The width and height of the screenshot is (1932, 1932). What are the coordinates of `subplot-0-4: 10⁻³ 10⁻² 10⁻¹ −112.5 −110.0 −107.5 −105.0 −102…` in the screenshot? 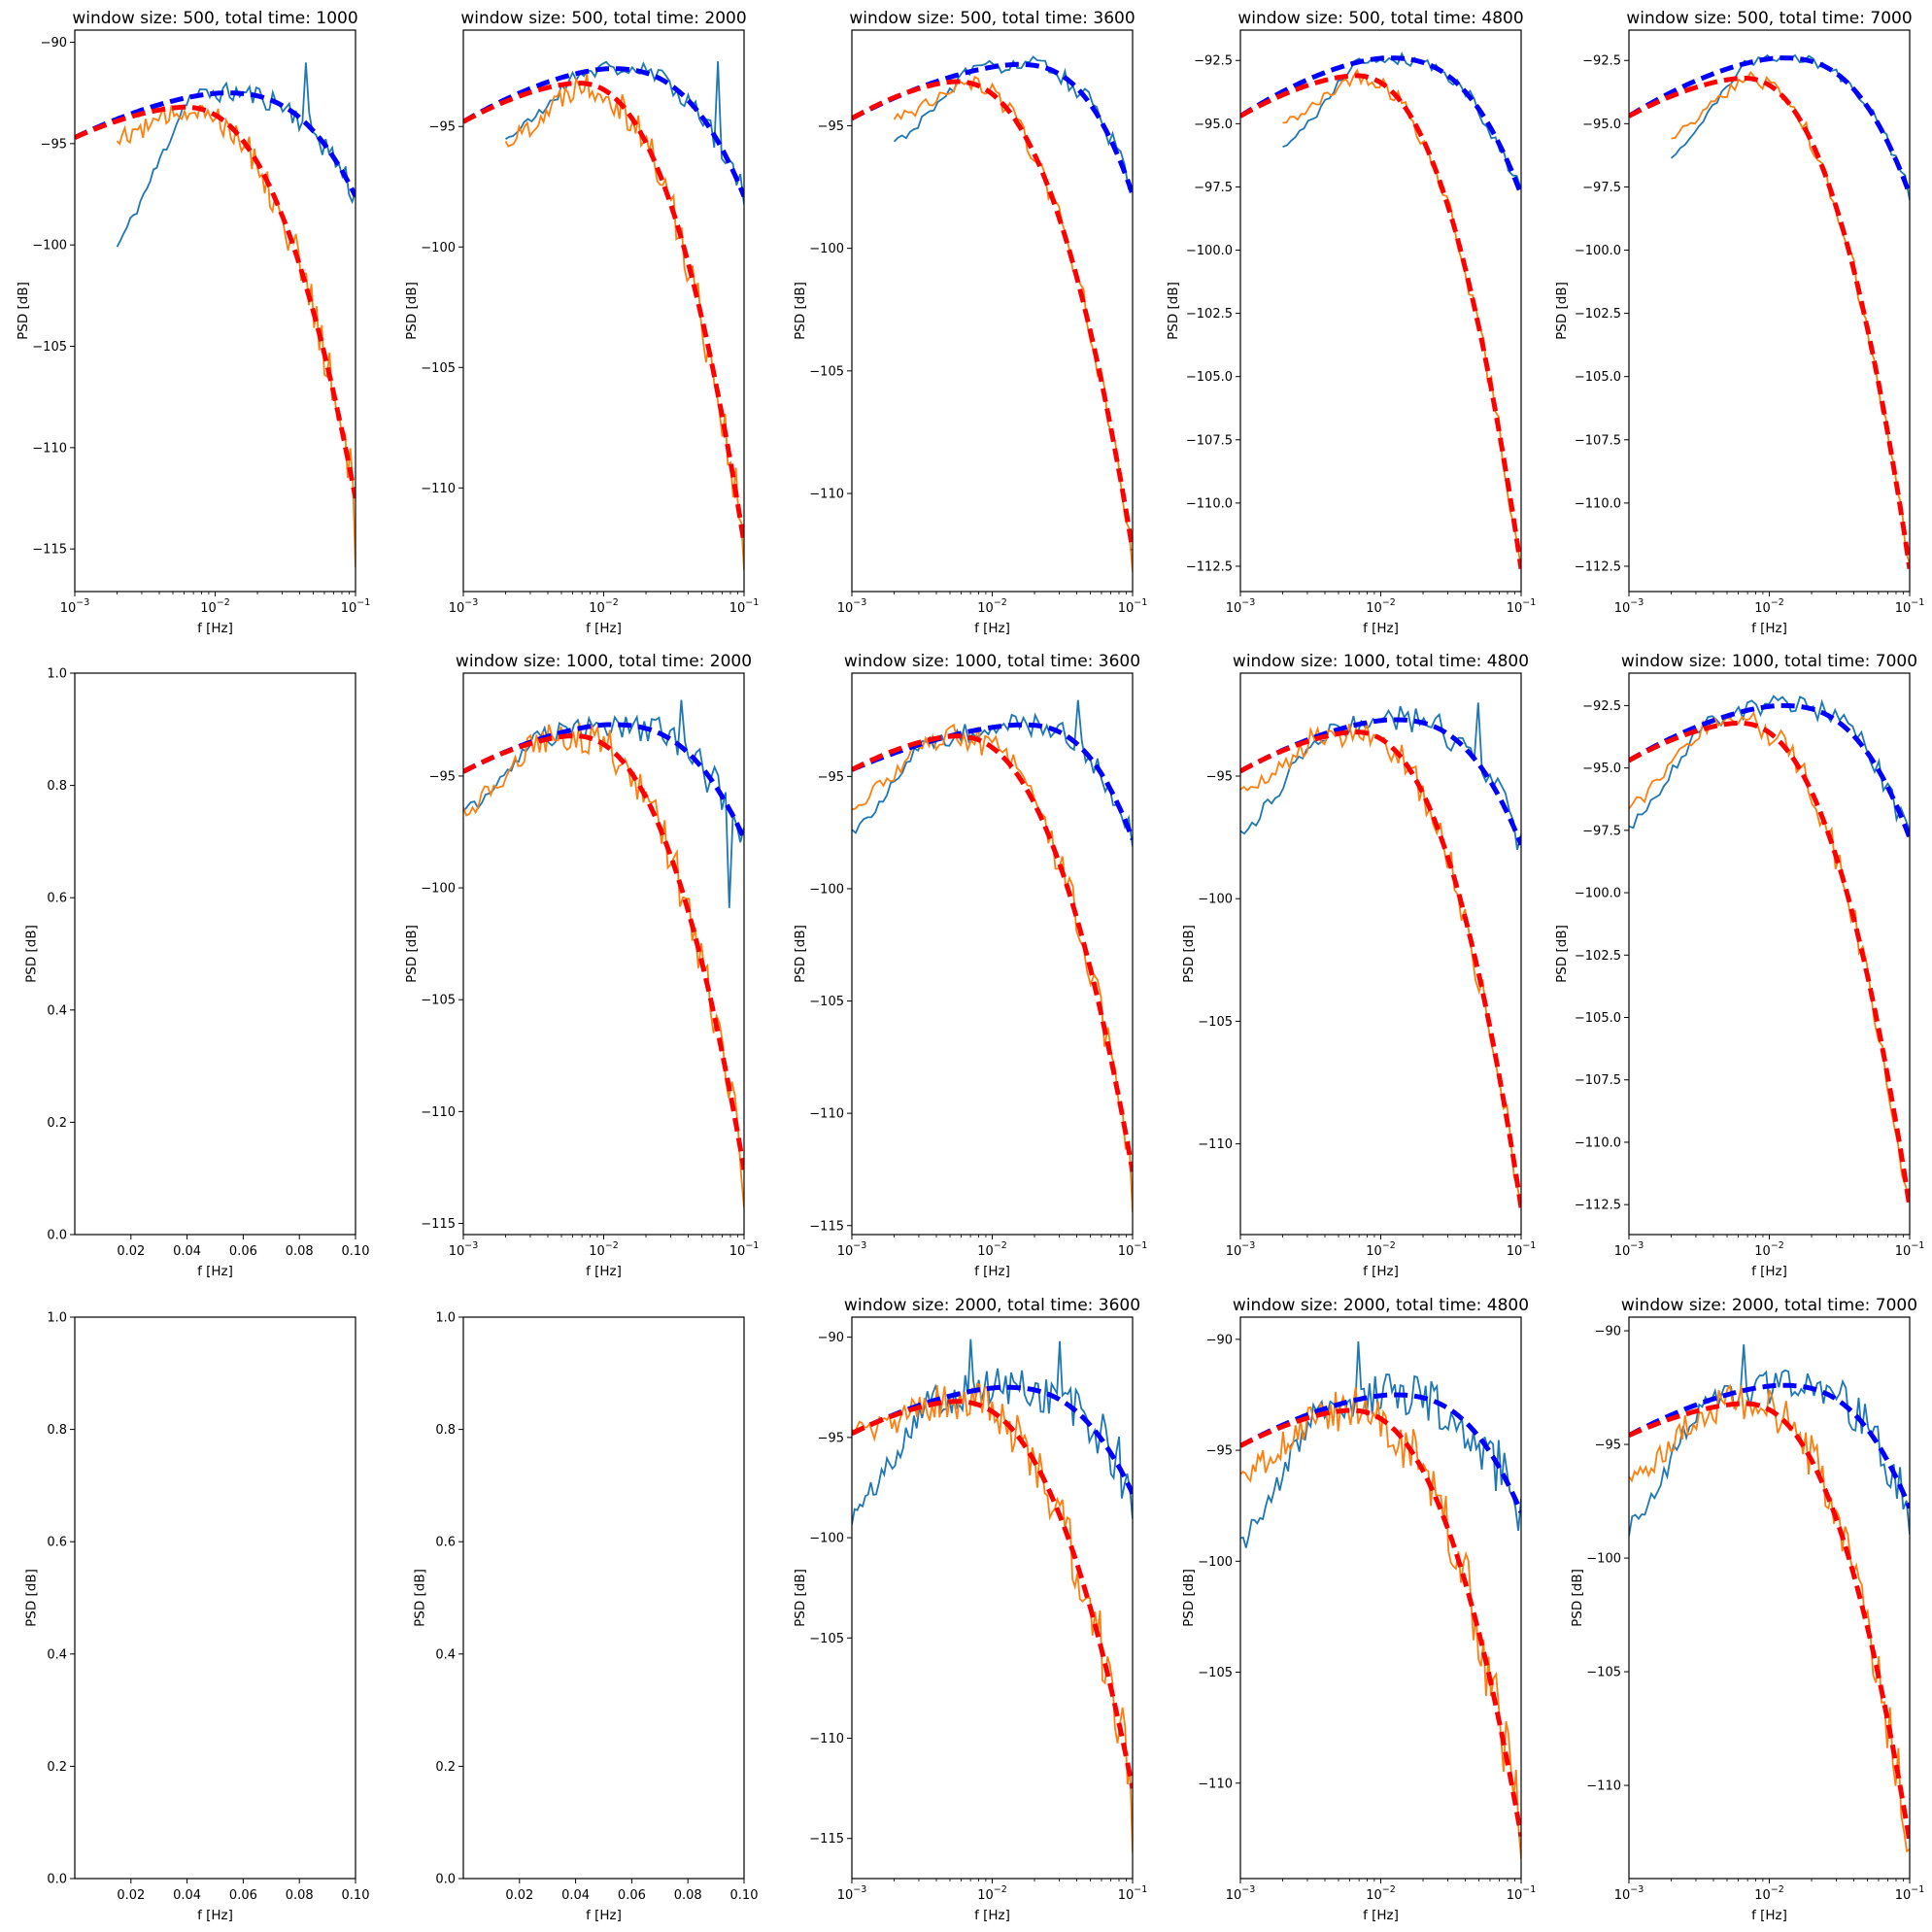 It's located at (1739, 322).